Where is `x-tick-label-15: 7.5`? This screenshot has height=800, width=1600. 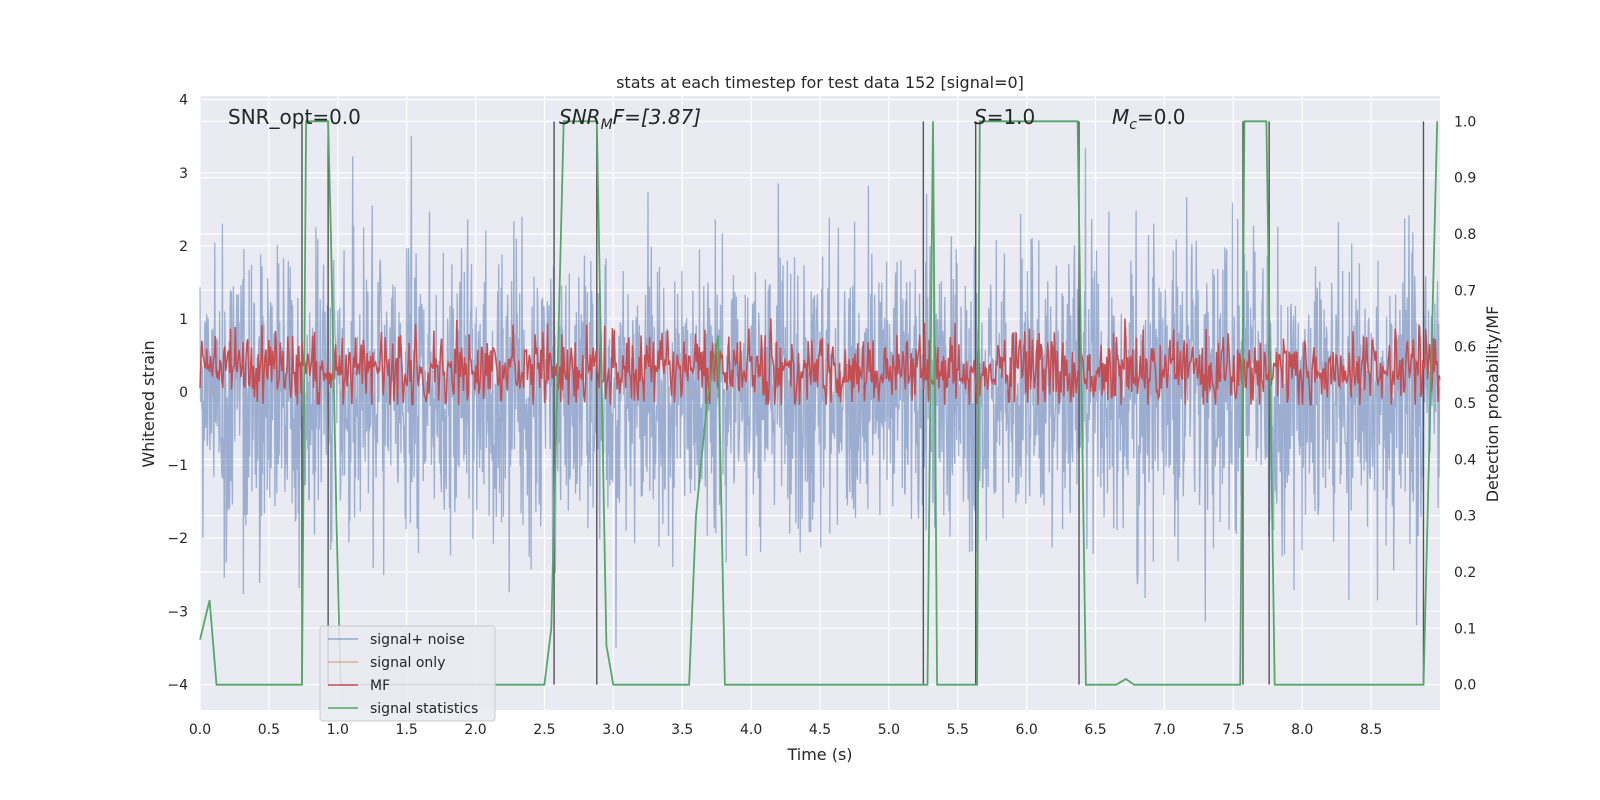
x-tick-label-15: 7.5 is located at coordinates (1233, 730).